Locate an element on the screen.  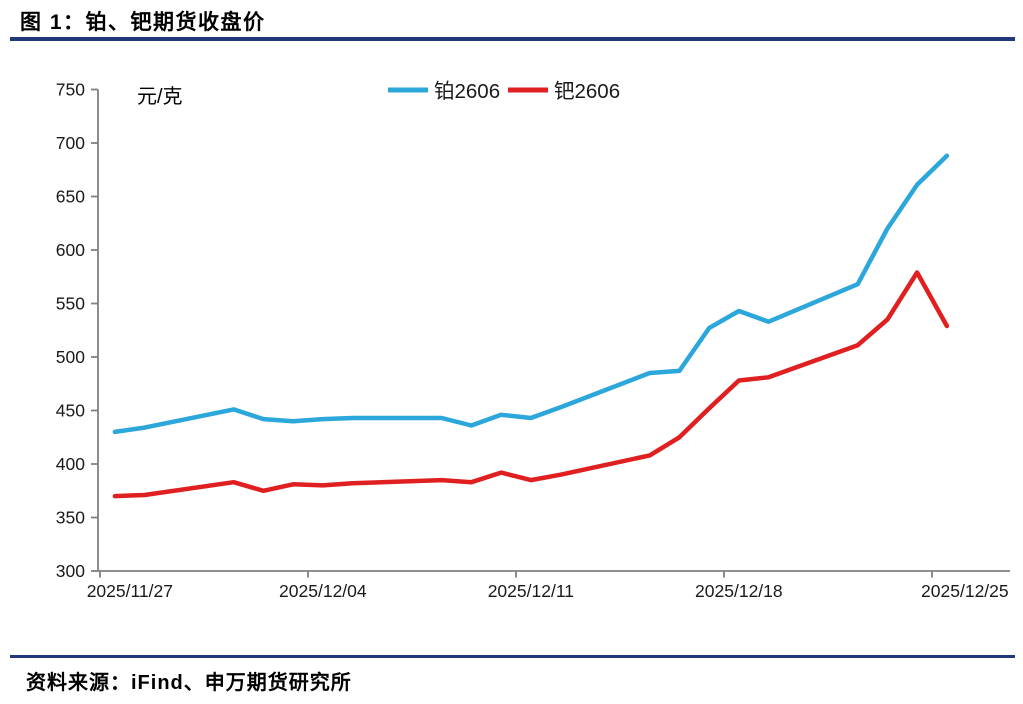
y-tick-label: 400 is located at coordinates (70, 464).